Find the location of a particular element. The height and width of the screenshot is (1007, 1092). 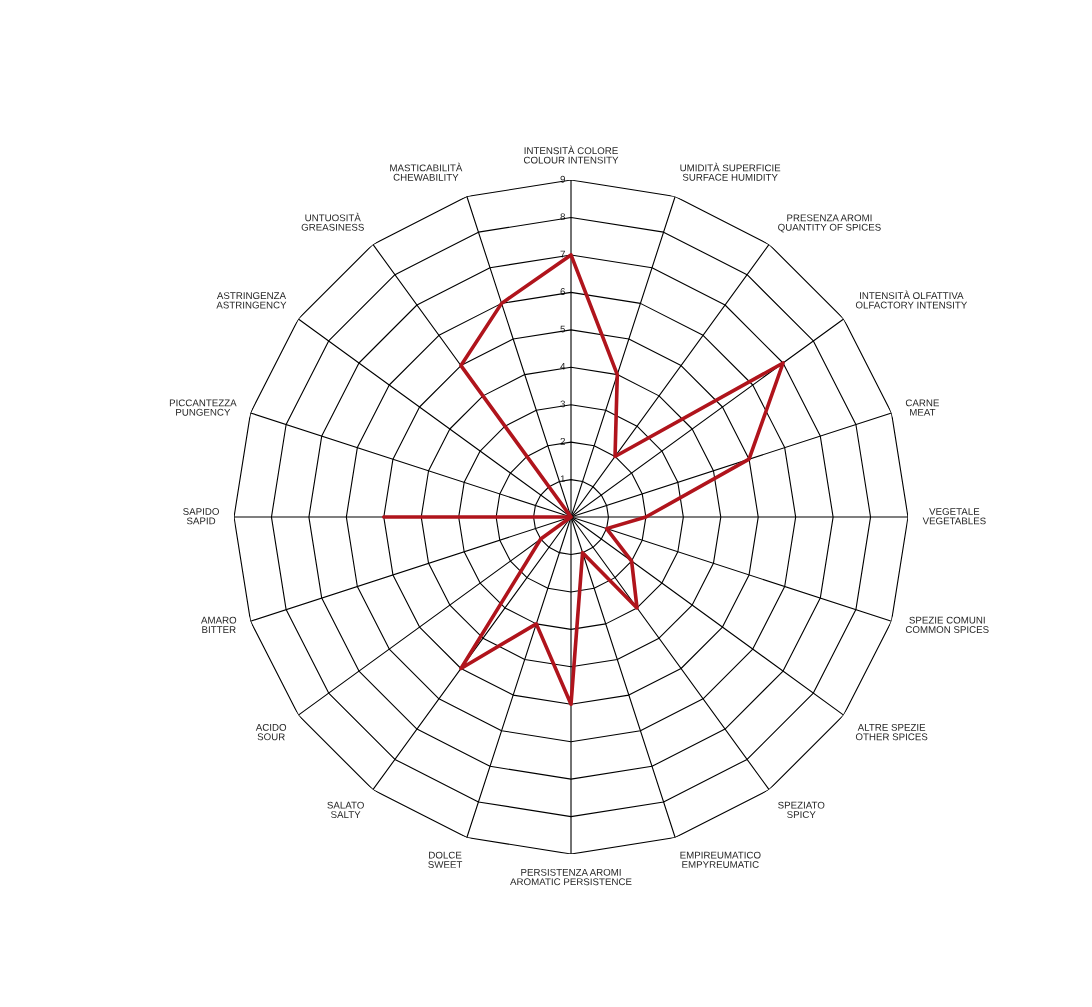

y-tick-label: 1 is located at coordinates (562, 479).